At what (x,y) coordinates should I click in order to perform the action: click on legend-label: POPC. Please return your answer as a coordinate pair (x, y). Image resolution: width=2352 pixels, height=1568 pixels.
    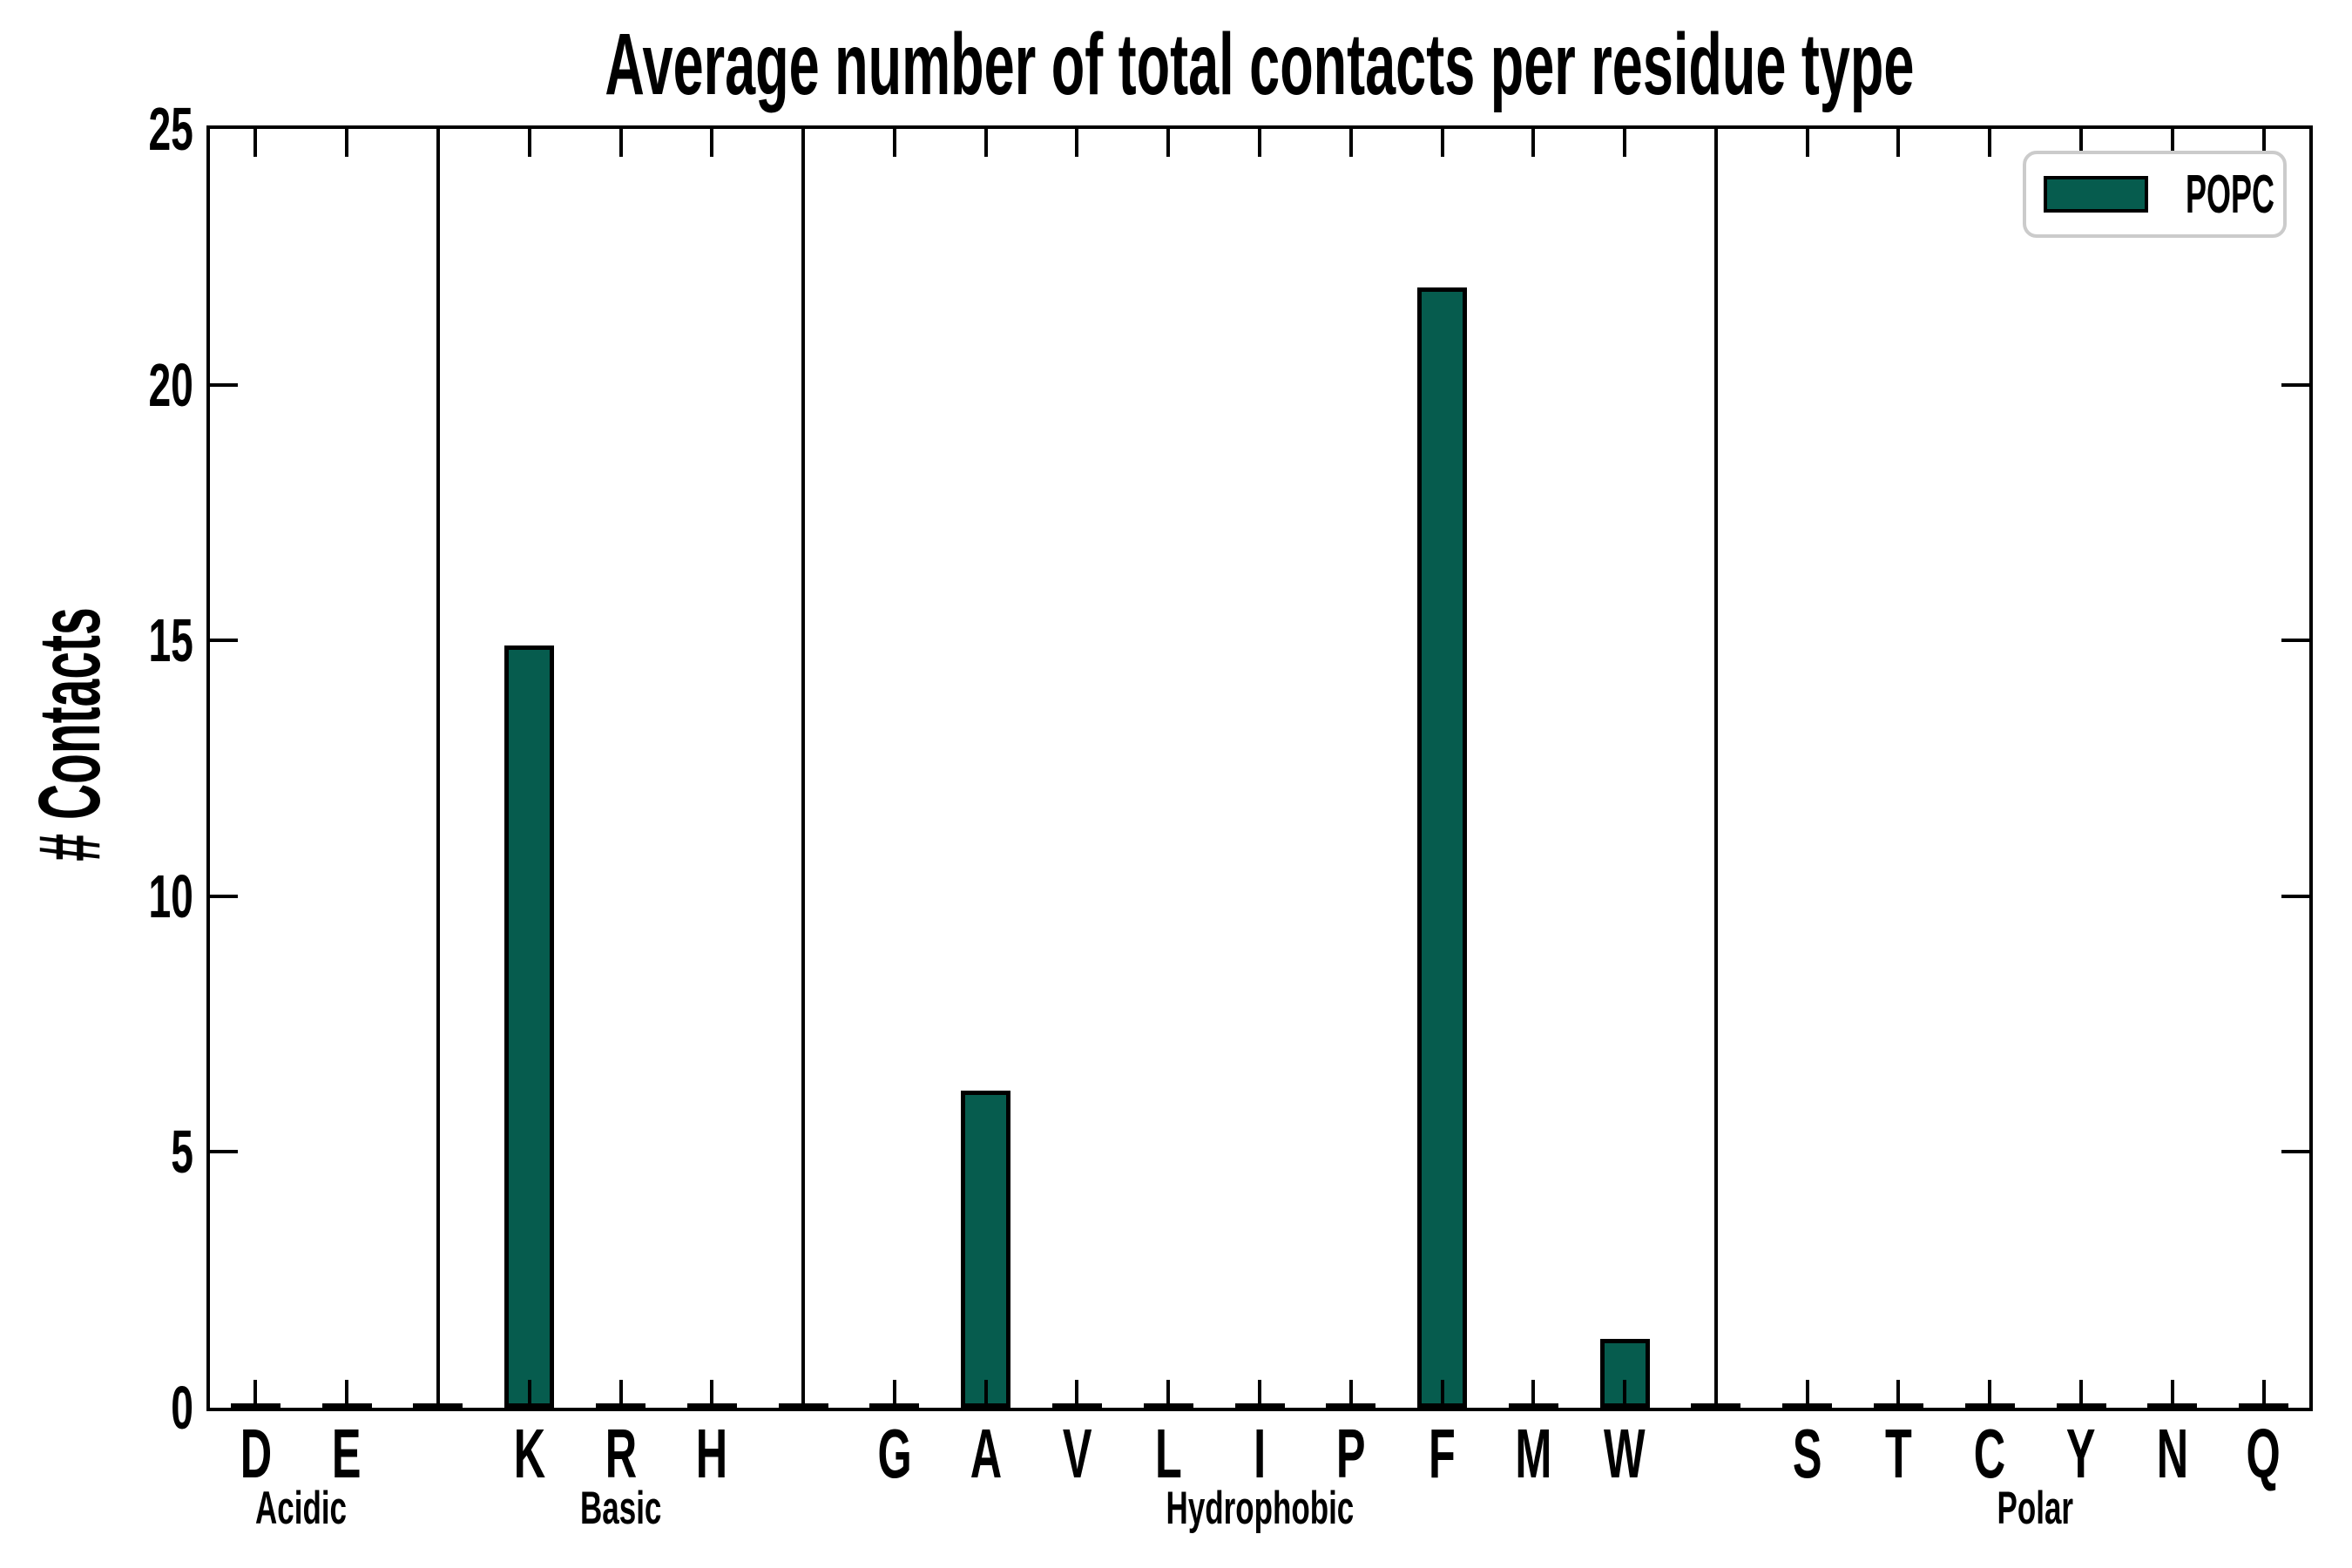
    Looking at the image, I should click on (2262, 194).